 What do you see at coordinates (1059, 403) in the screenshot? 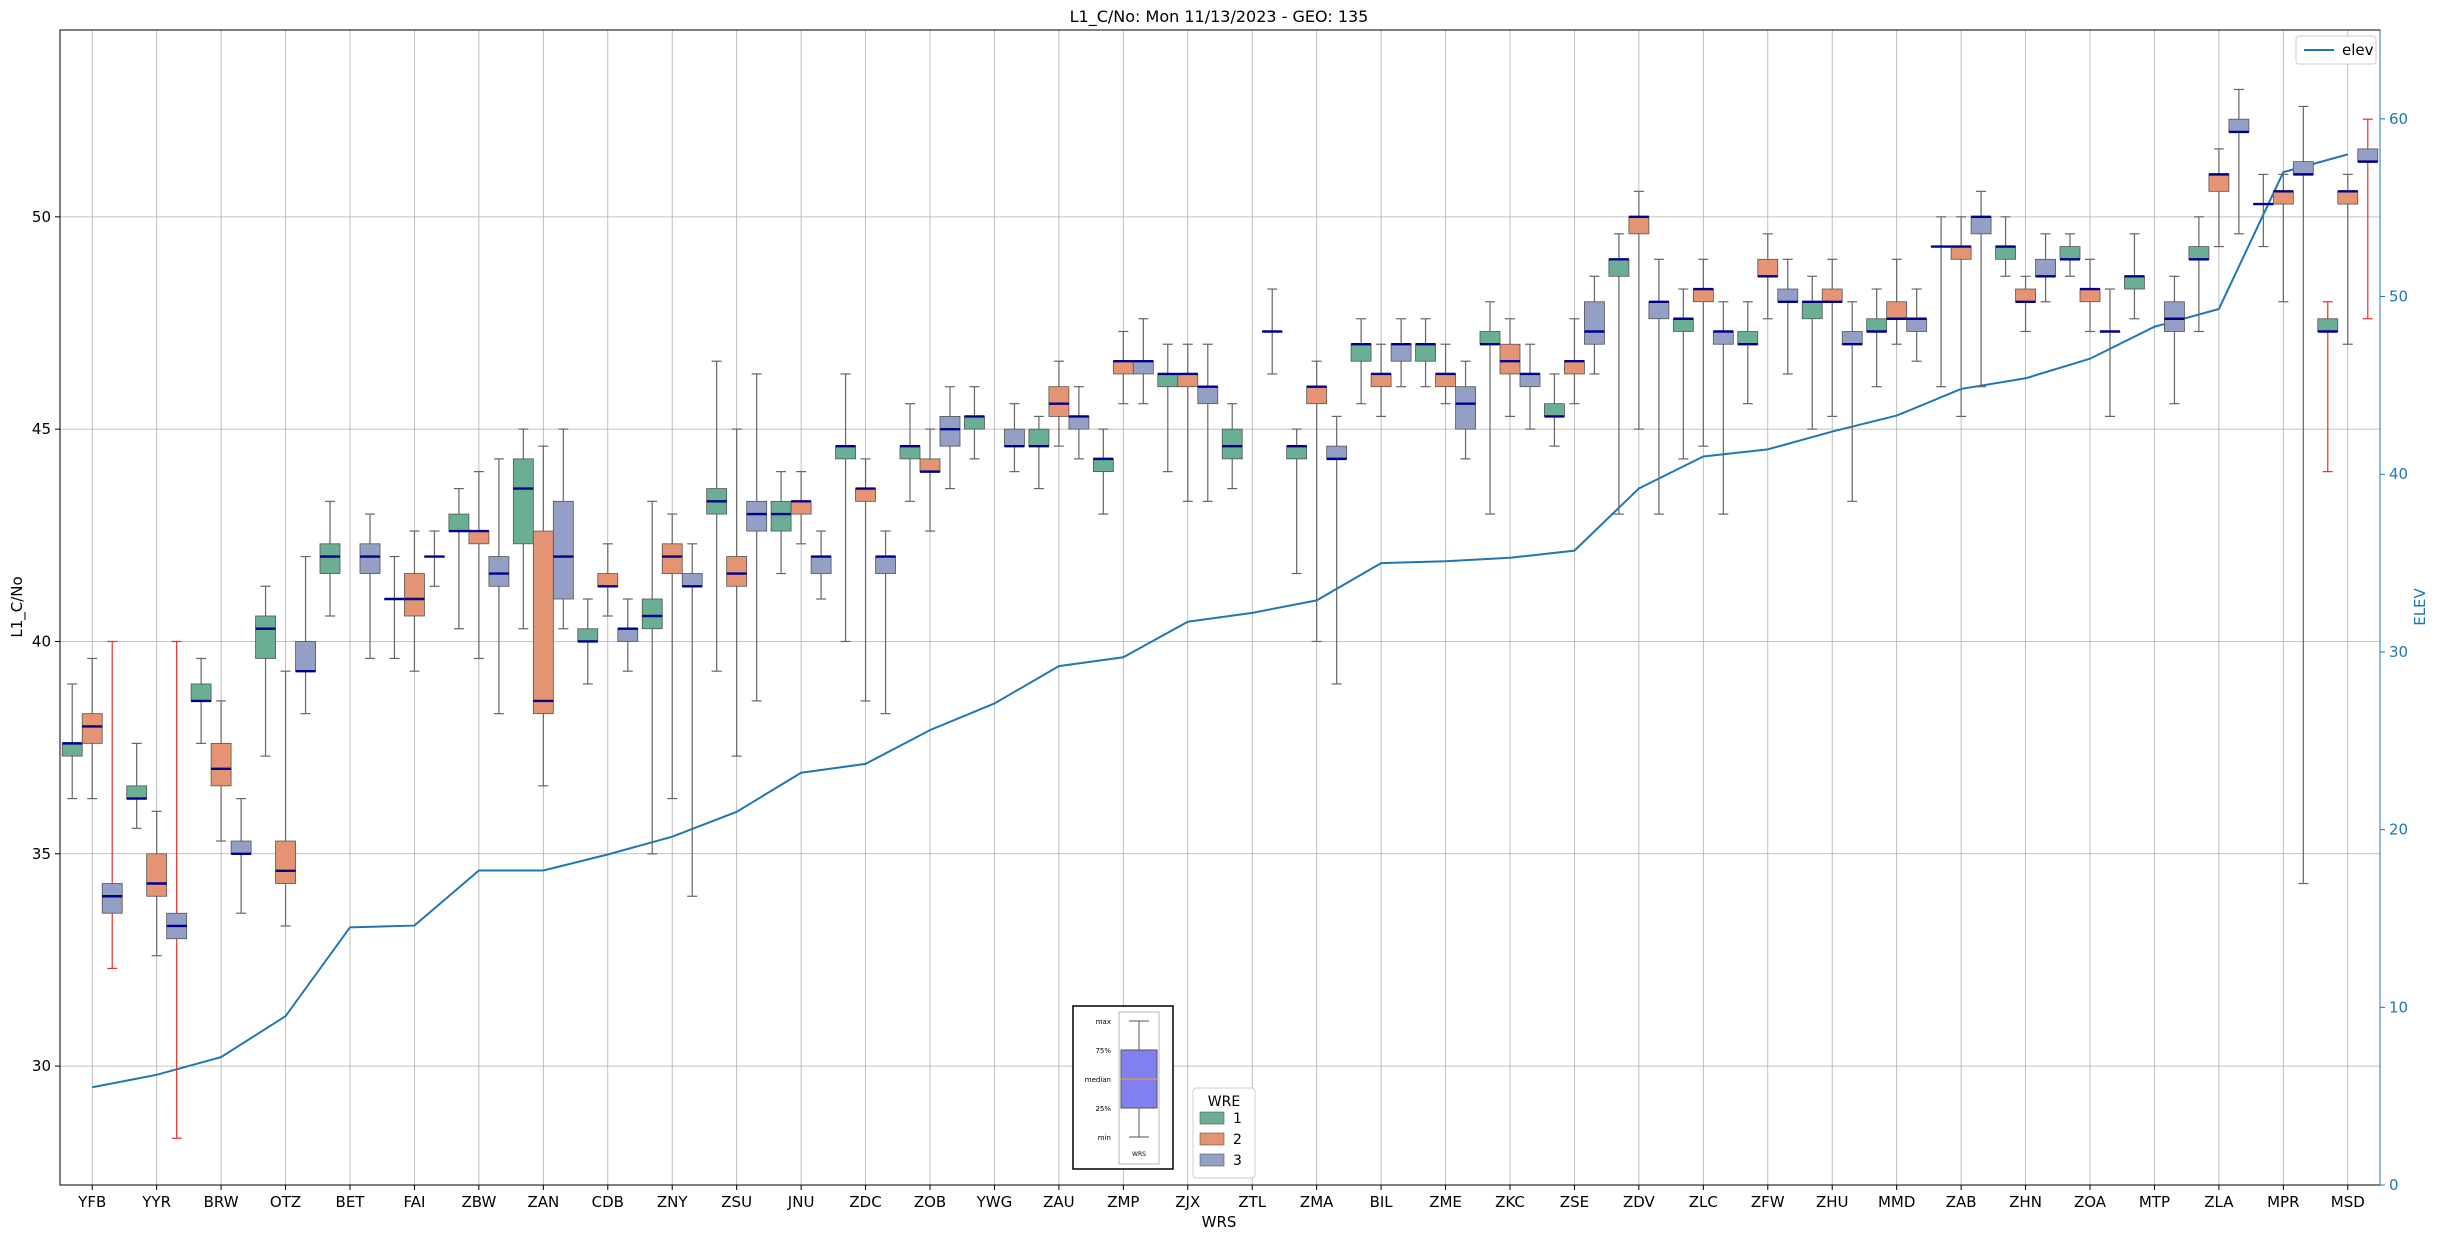
I see `box-zau-wre2` at bounding box center [1059, 403].